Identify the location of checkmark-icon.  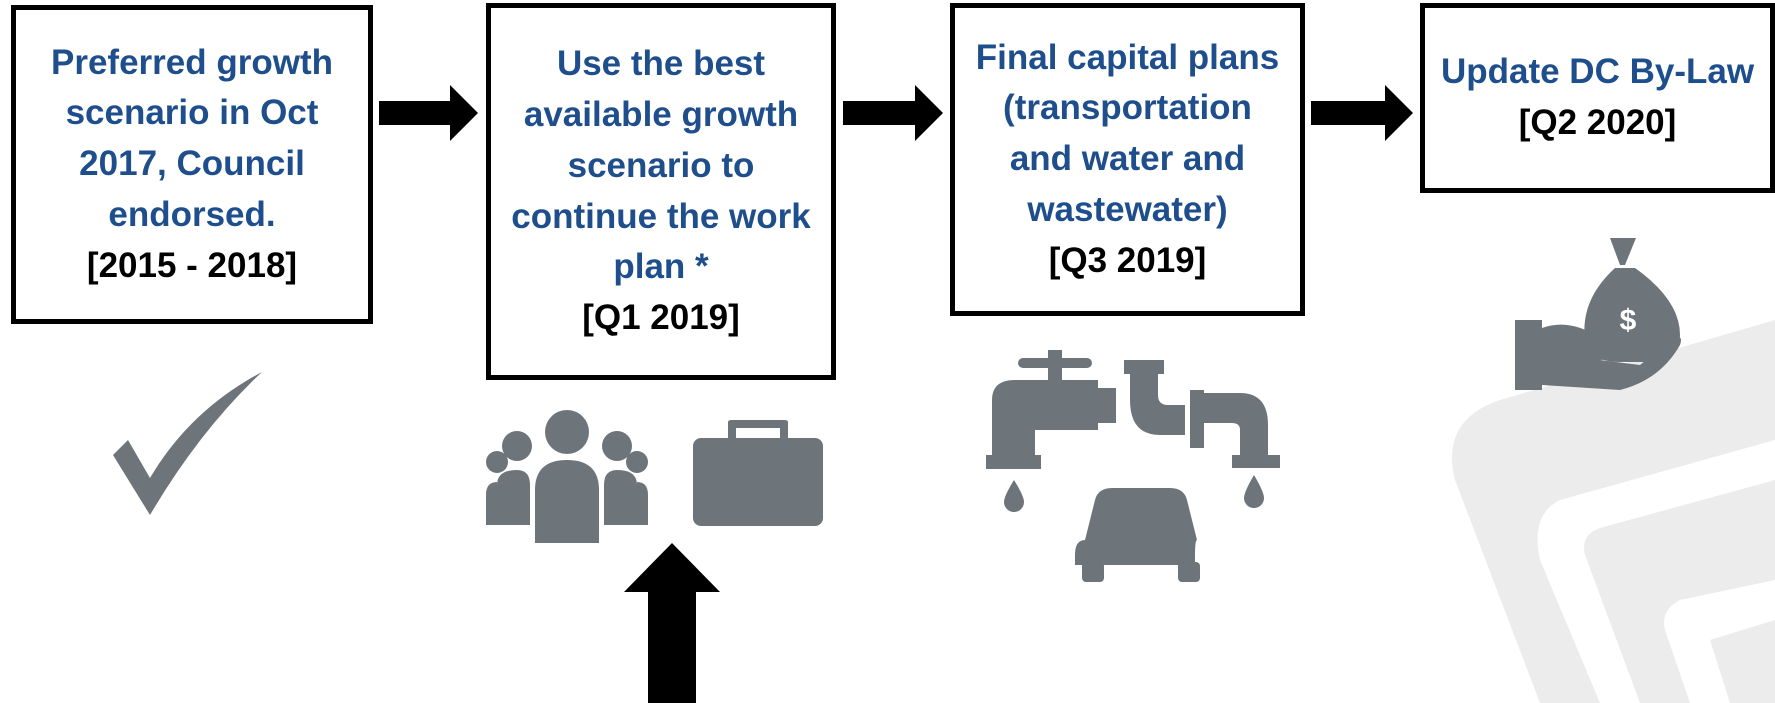
(187, 443).